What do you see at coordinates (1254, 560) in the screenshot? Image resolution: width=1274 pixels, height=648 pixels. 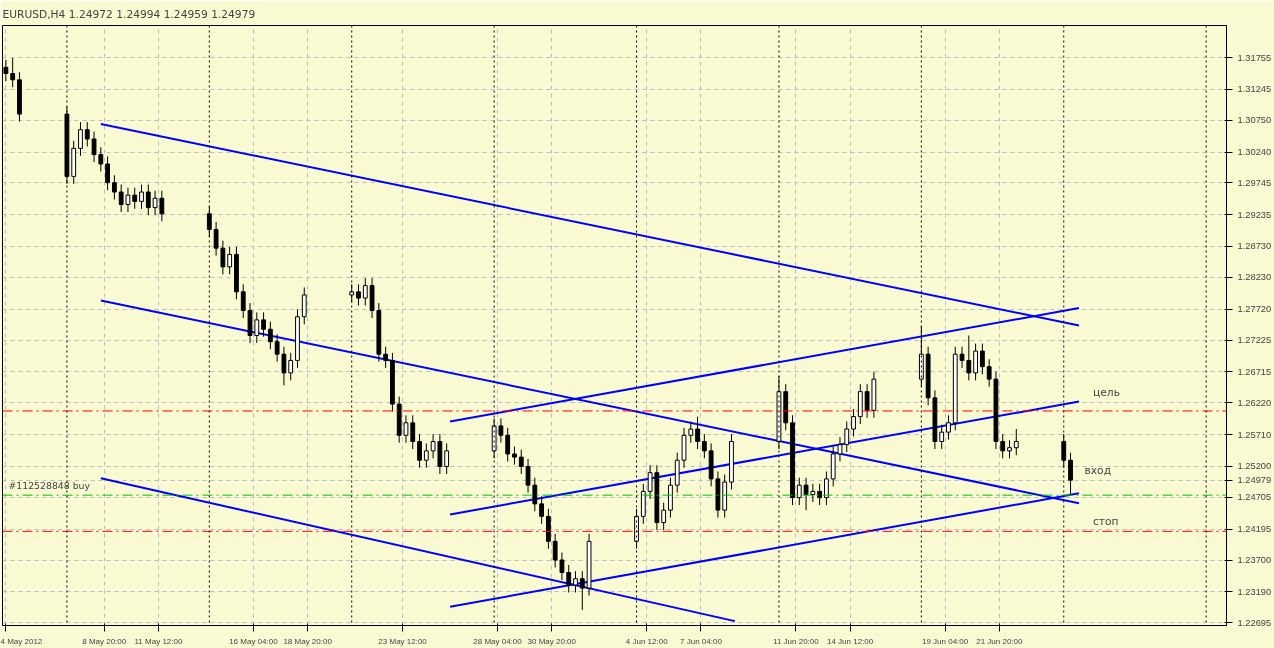 I see `y-tick-label: 1.23700` at bounding box center [1254, 560].